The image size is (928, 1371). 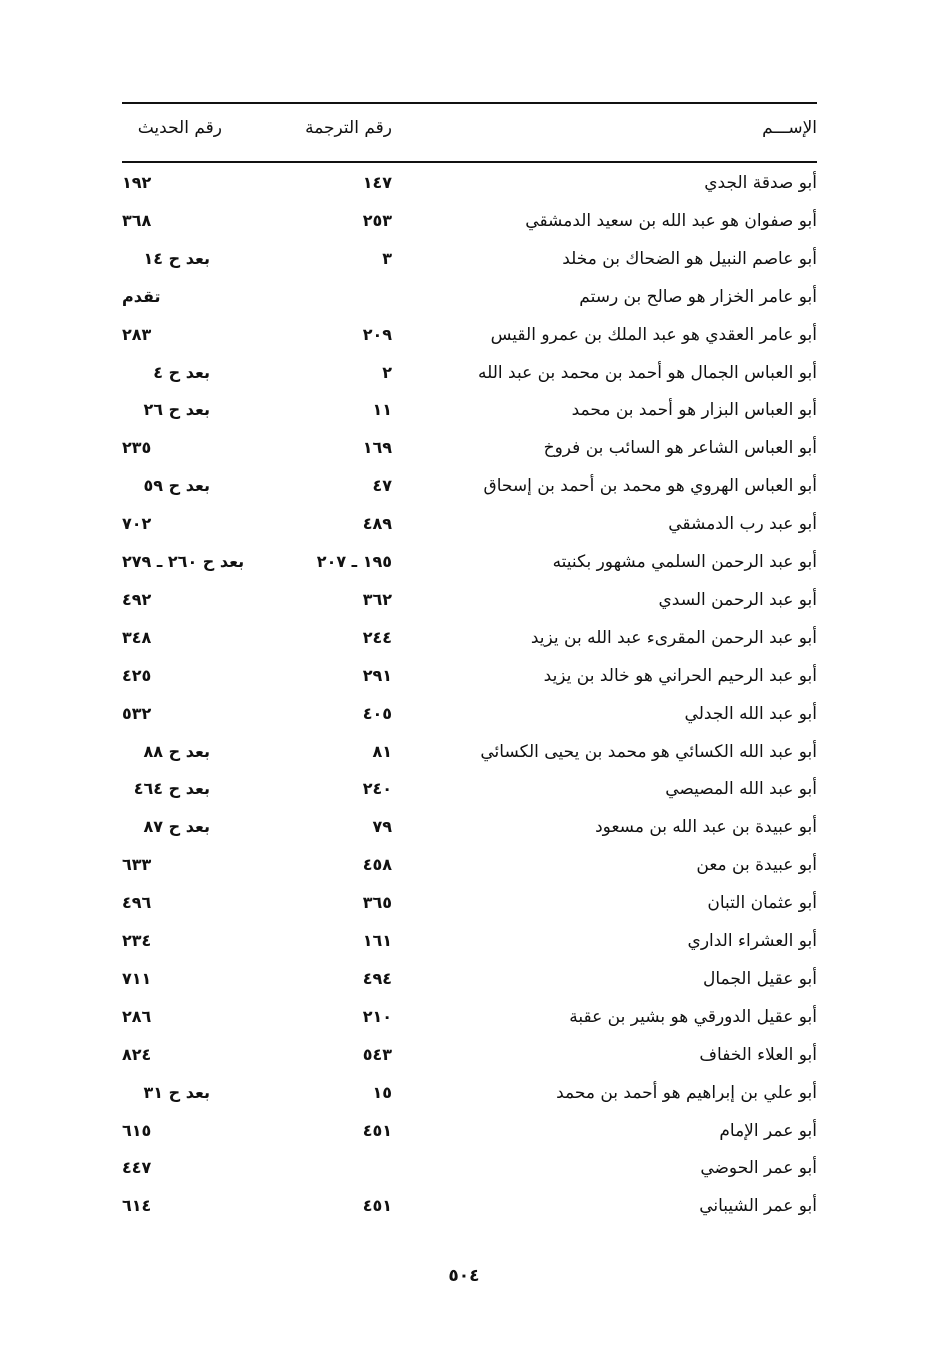 What do you see at coordinates (377, 865) in the screenshot?
I see `translation-number: ٤٥٨` at bounding box center [377, 865].